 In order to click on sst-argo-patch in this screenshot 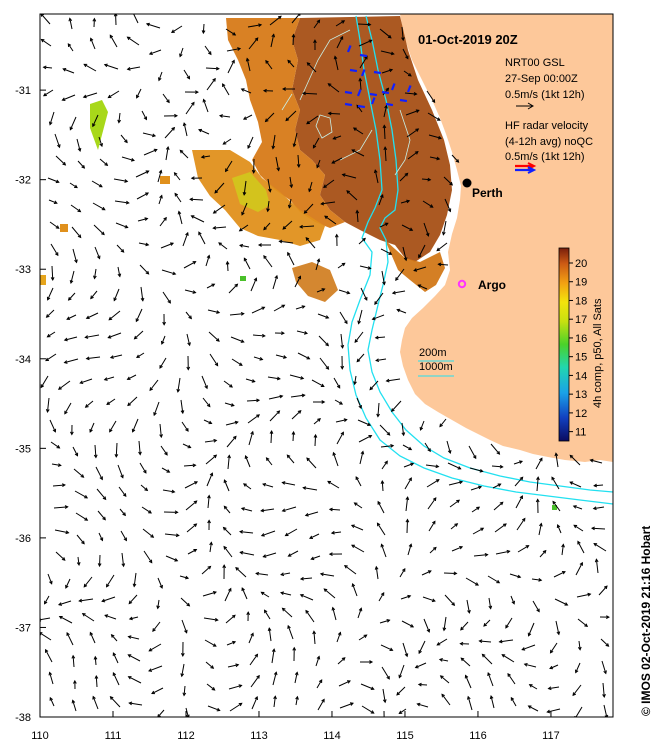, I will do `click(315, 282)`.